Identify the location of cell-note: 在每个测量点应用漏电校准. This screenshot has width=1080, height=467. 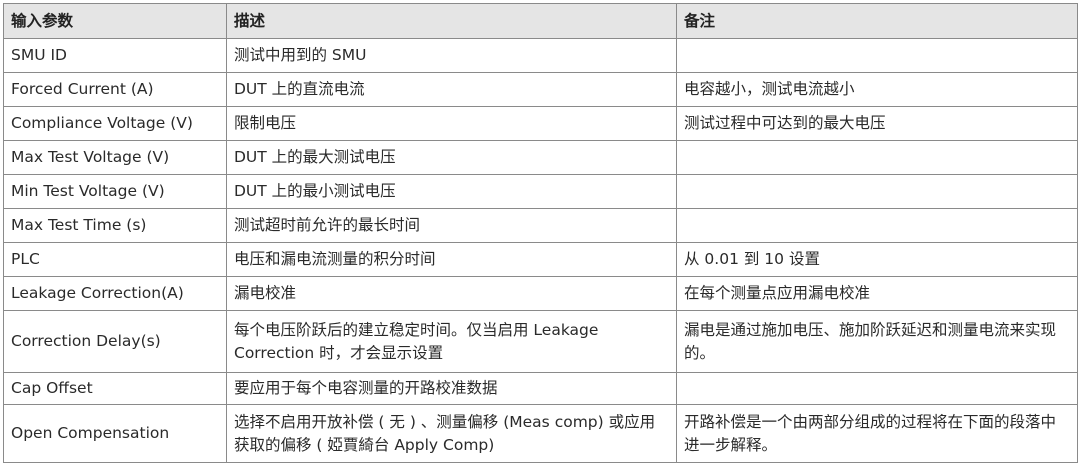
(877, 293).